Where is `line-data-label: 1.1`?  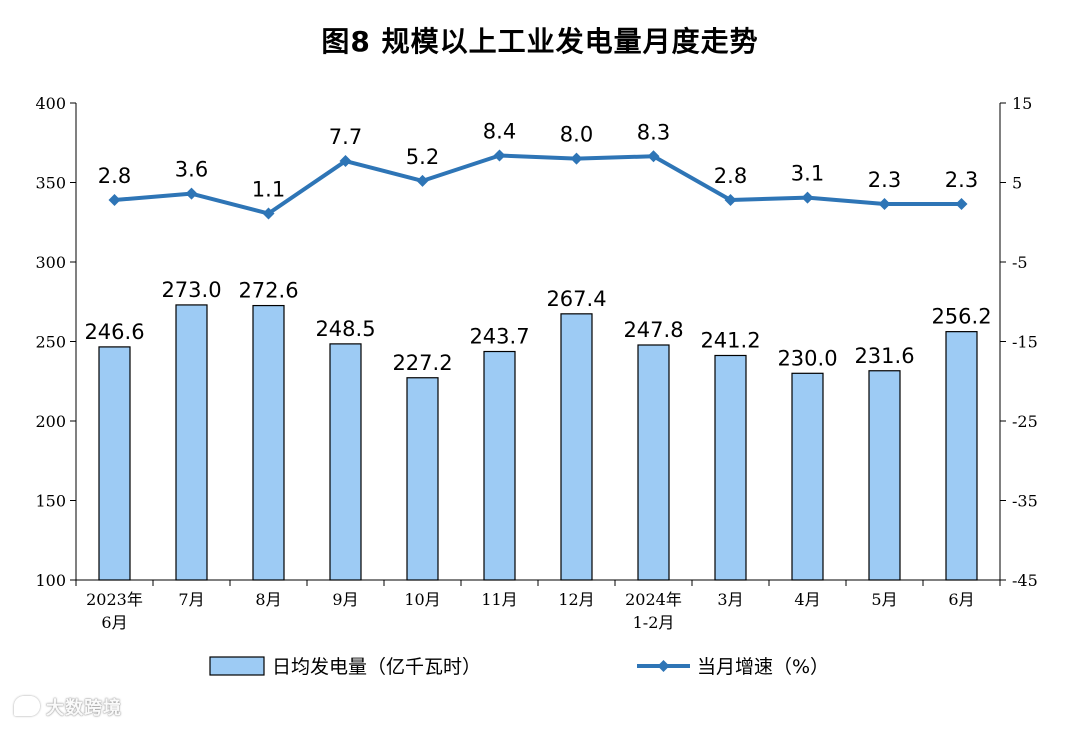
line-data-label: 1.1 is located at coordinates (268, 190).